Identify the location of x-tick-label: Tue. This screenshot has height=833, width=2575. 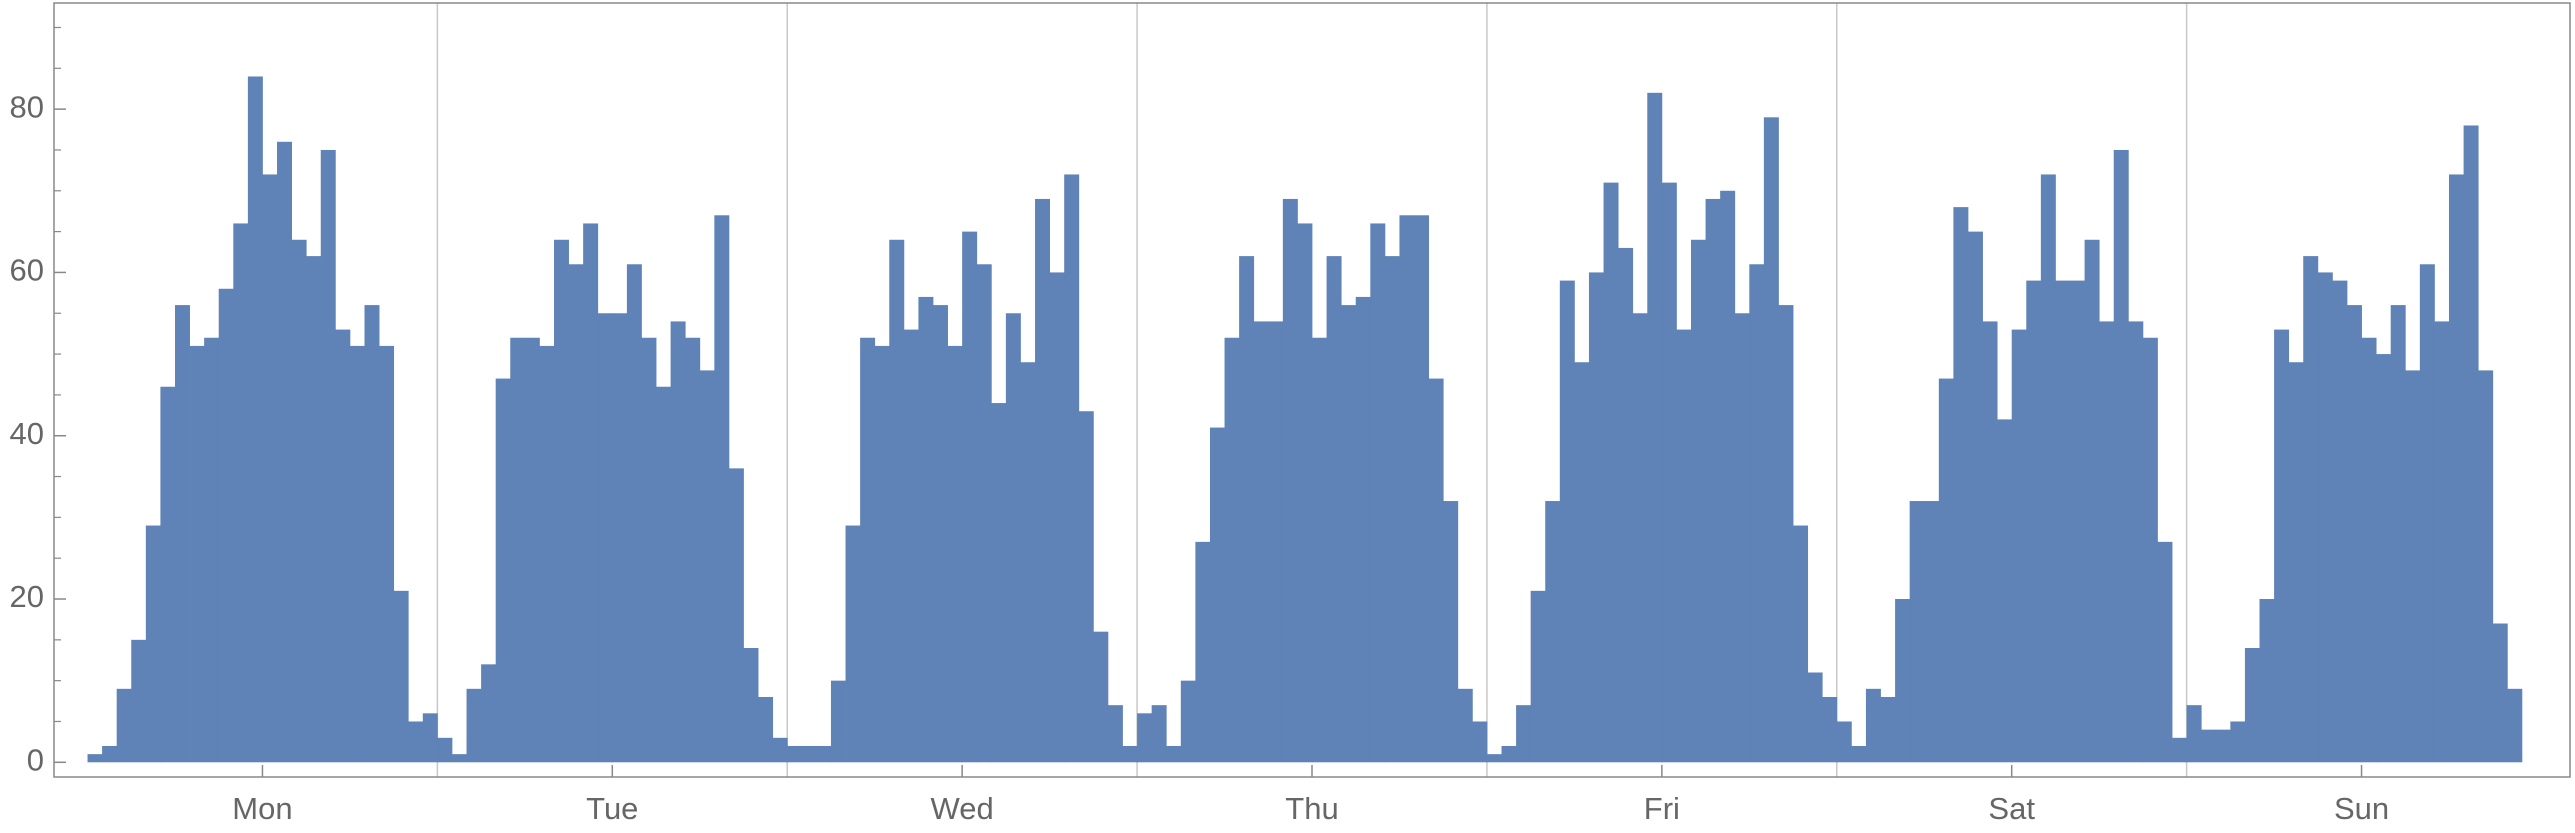
(612, 808).